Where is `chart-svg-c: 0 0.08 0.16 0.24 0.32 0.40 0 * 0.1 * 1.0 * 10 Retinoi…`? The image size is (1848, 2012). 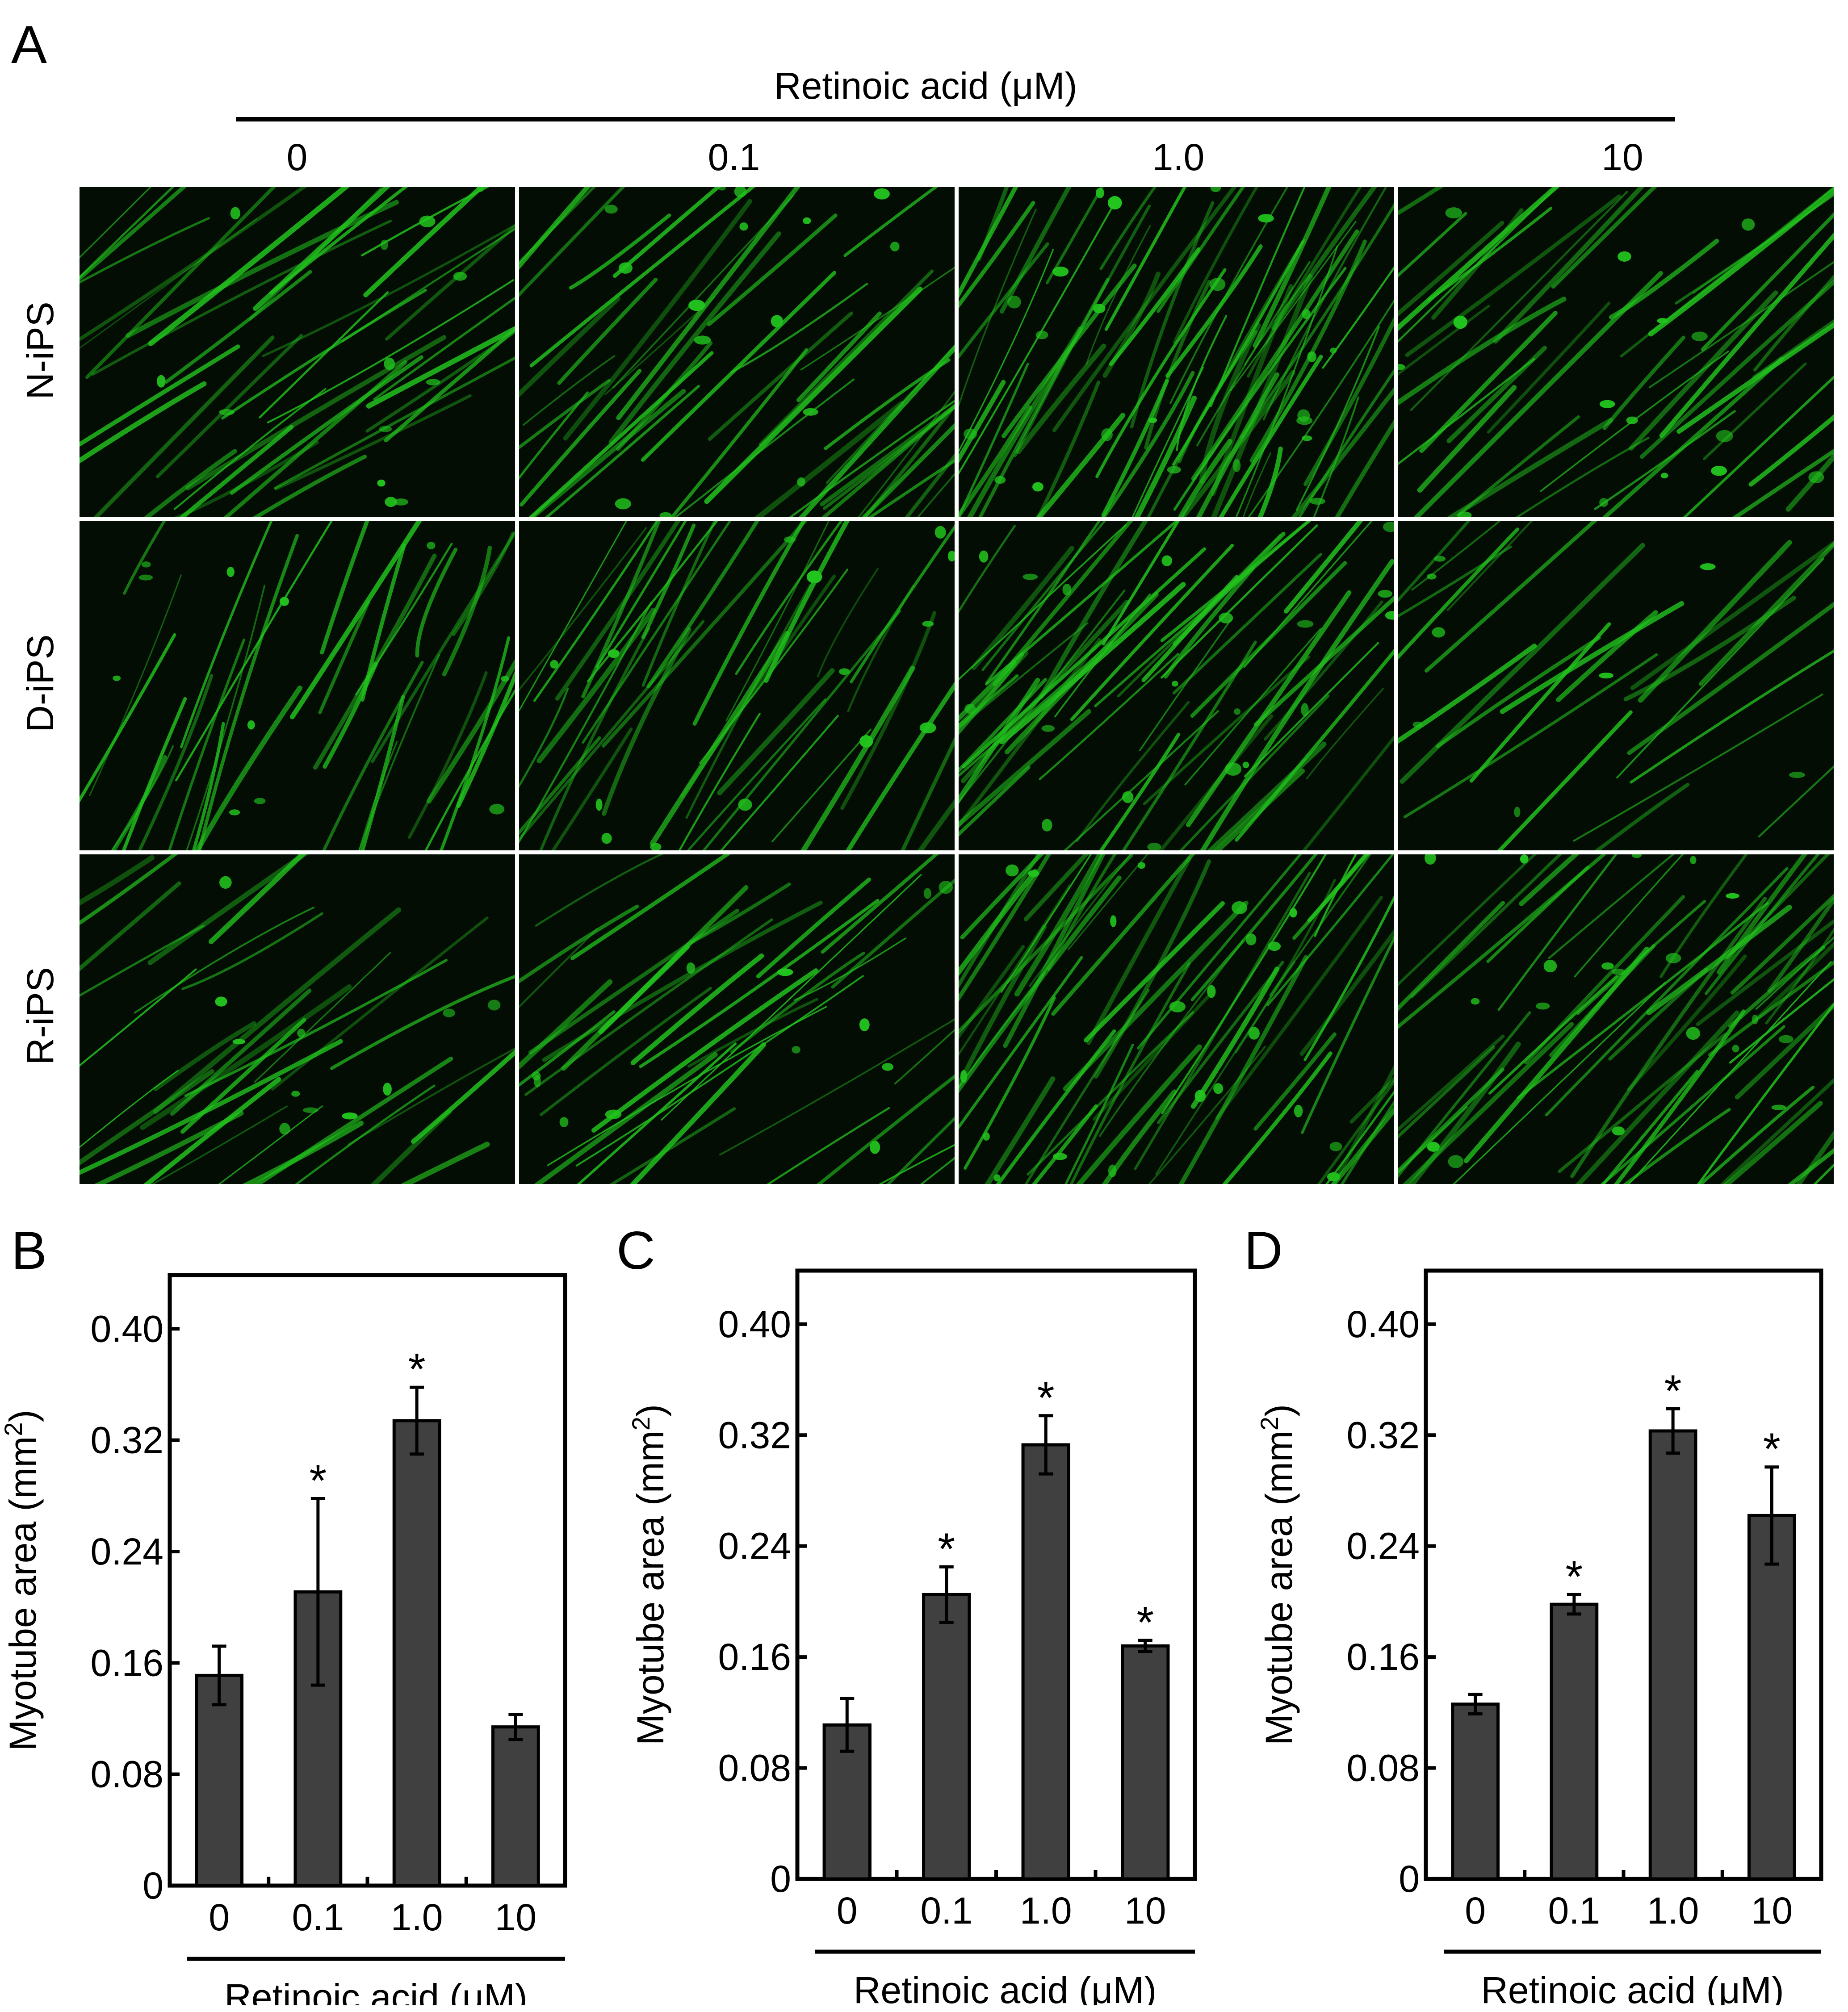 chart-svg-c: 0 0.08 0.16 0.24 0.32 0.40 0 * 0.1 * 1.0 * 10 Retinoi… is located at coordinates (912, 1636).